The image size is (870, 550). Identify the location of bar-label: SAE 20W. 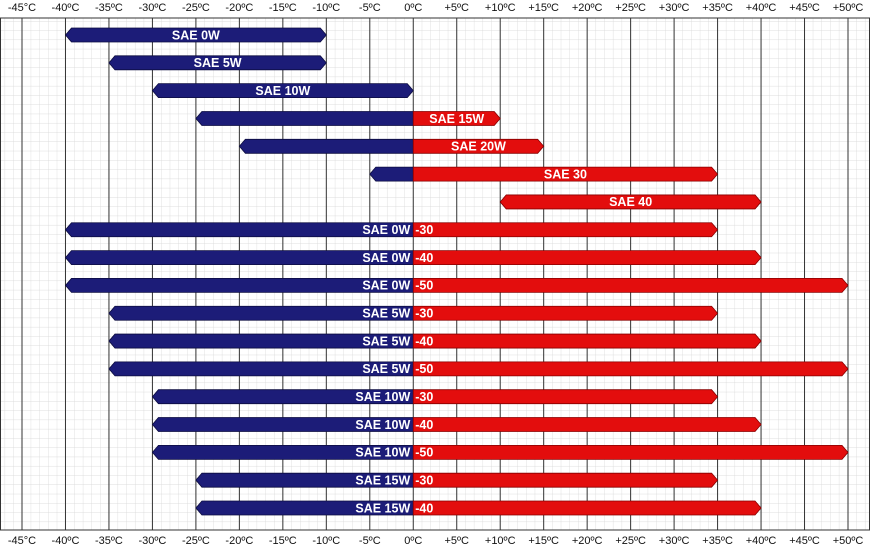
(478, 147).